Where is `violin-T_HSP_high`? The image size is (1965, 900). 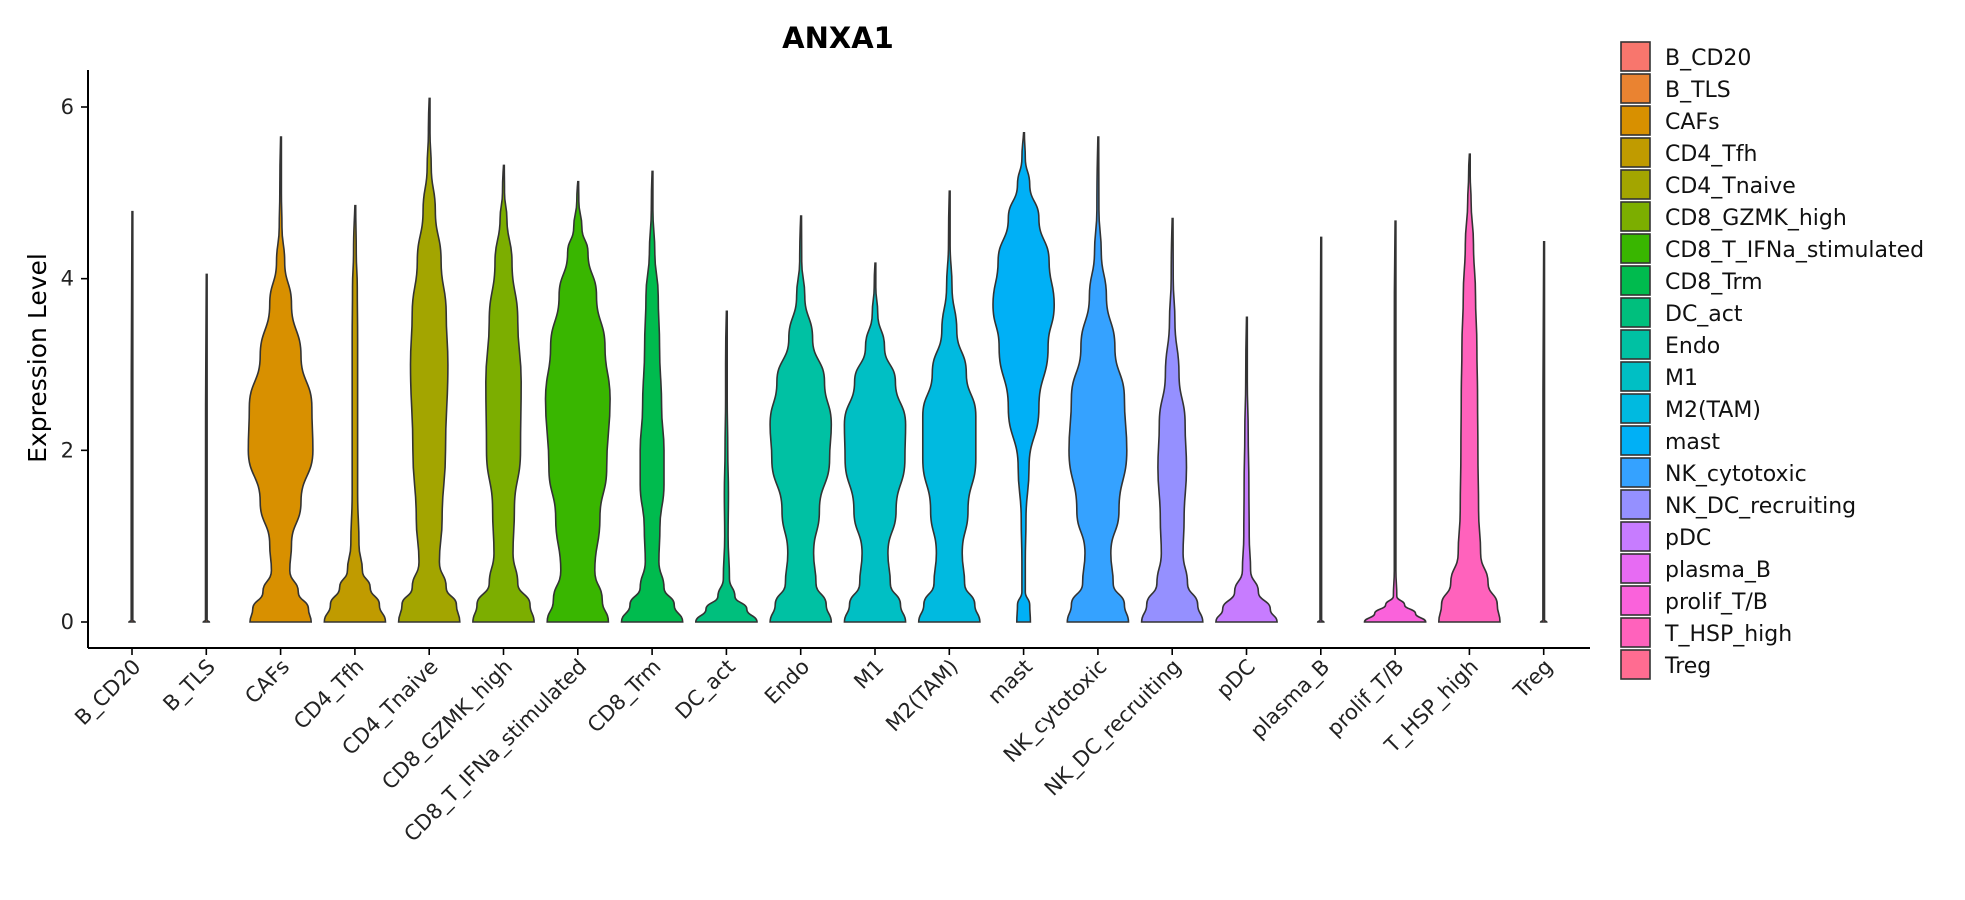
violin-T_HSP_high is located at coordinates (1469, 388).